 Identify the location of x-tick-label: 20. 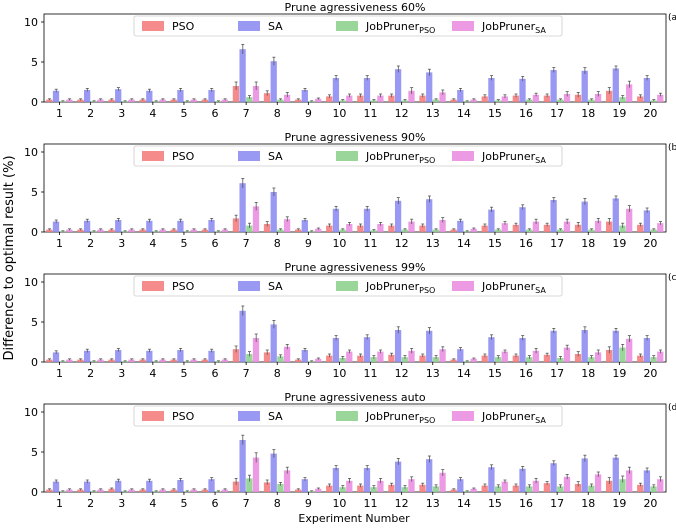
(650, 503).